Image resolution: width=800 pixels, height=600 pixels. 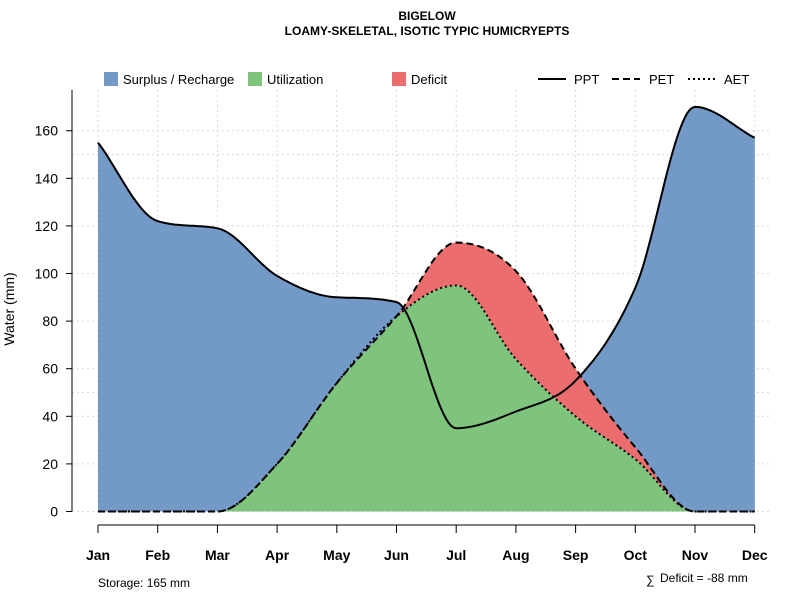 What do you see at coordinates (586, 79) in the screenshot?
I see `legend-label-ppt: PPT` at bounding box center [586, 79].